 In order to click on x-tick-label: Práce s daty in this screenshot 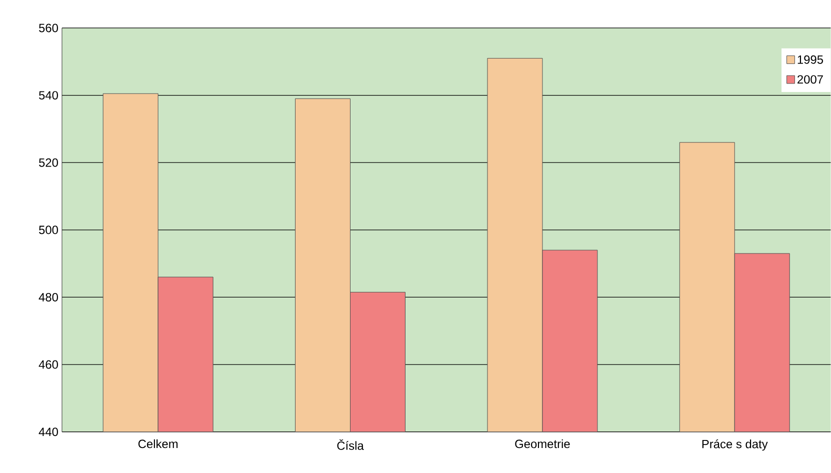, I will do `click(735, 445)`.